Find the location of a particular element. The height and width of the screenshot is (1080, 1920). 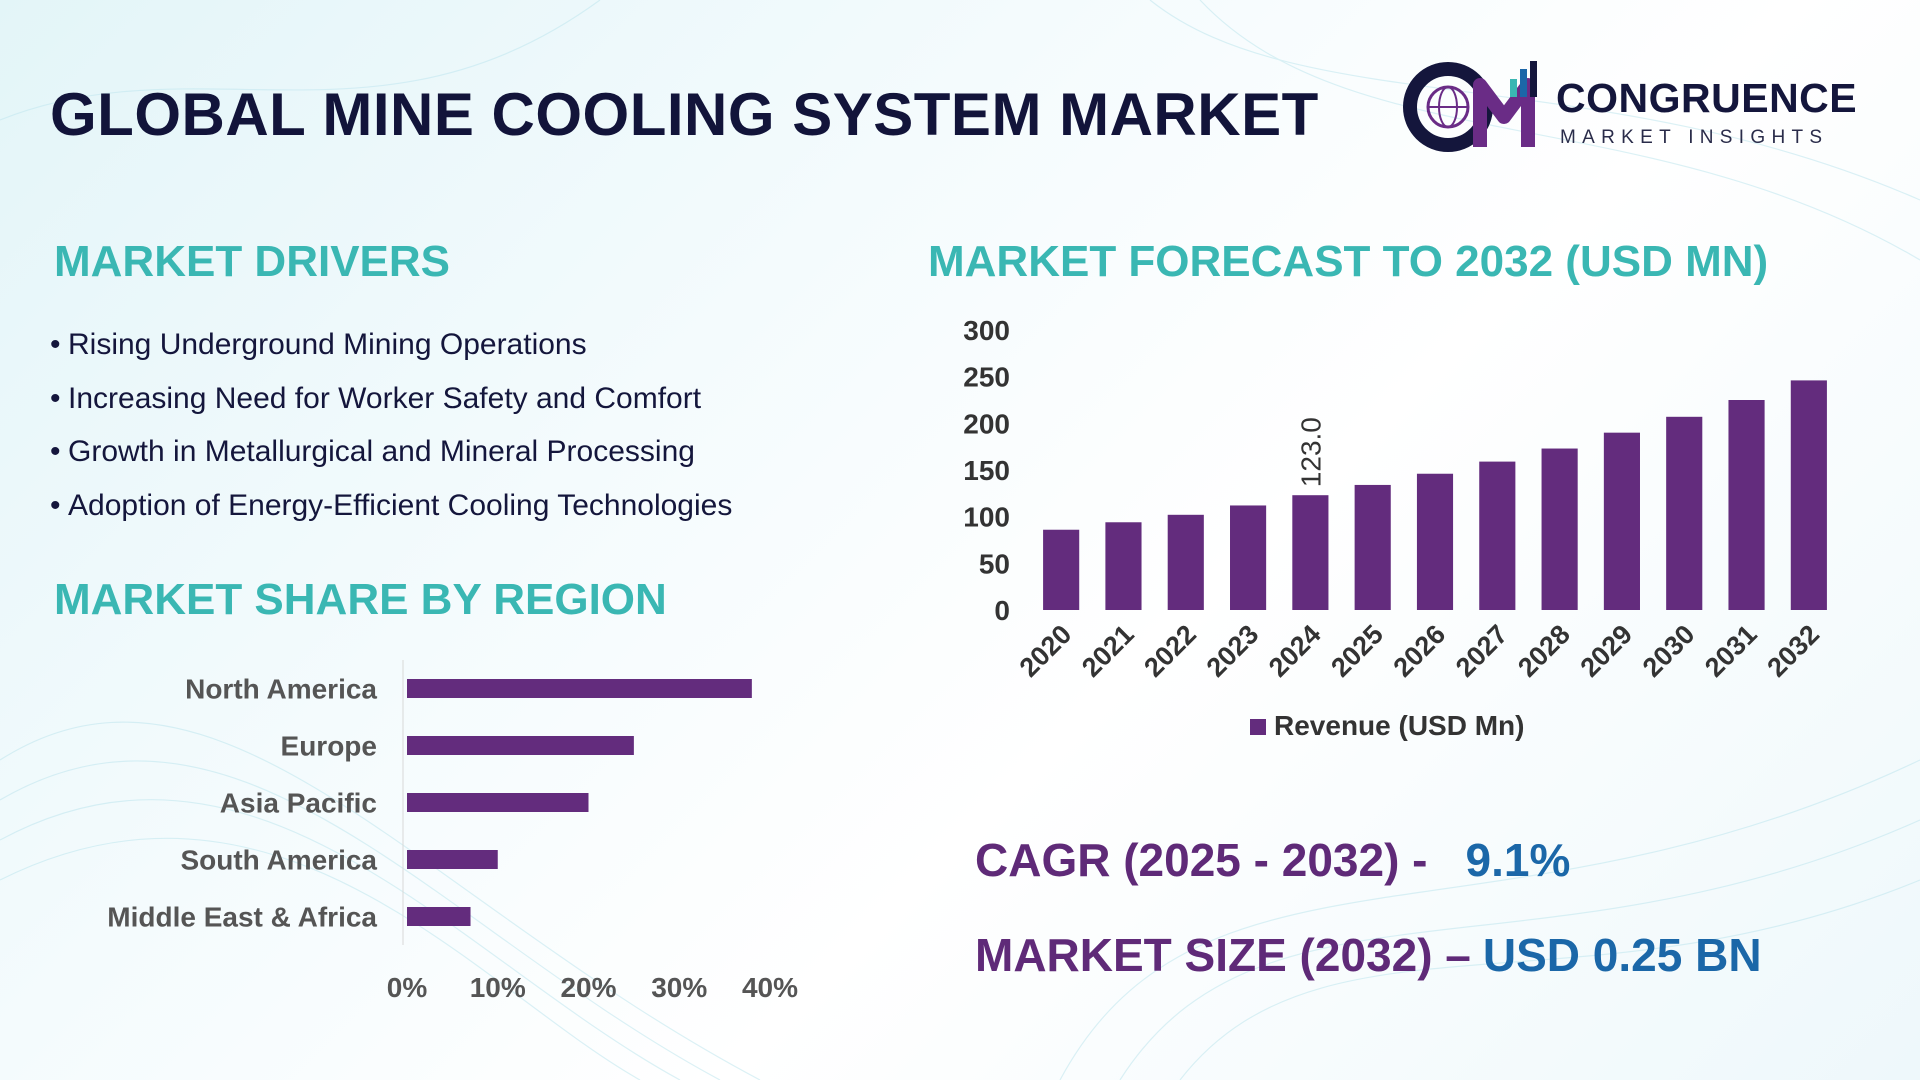

y-tick-label: 250 is located at coordinates (986, 377).